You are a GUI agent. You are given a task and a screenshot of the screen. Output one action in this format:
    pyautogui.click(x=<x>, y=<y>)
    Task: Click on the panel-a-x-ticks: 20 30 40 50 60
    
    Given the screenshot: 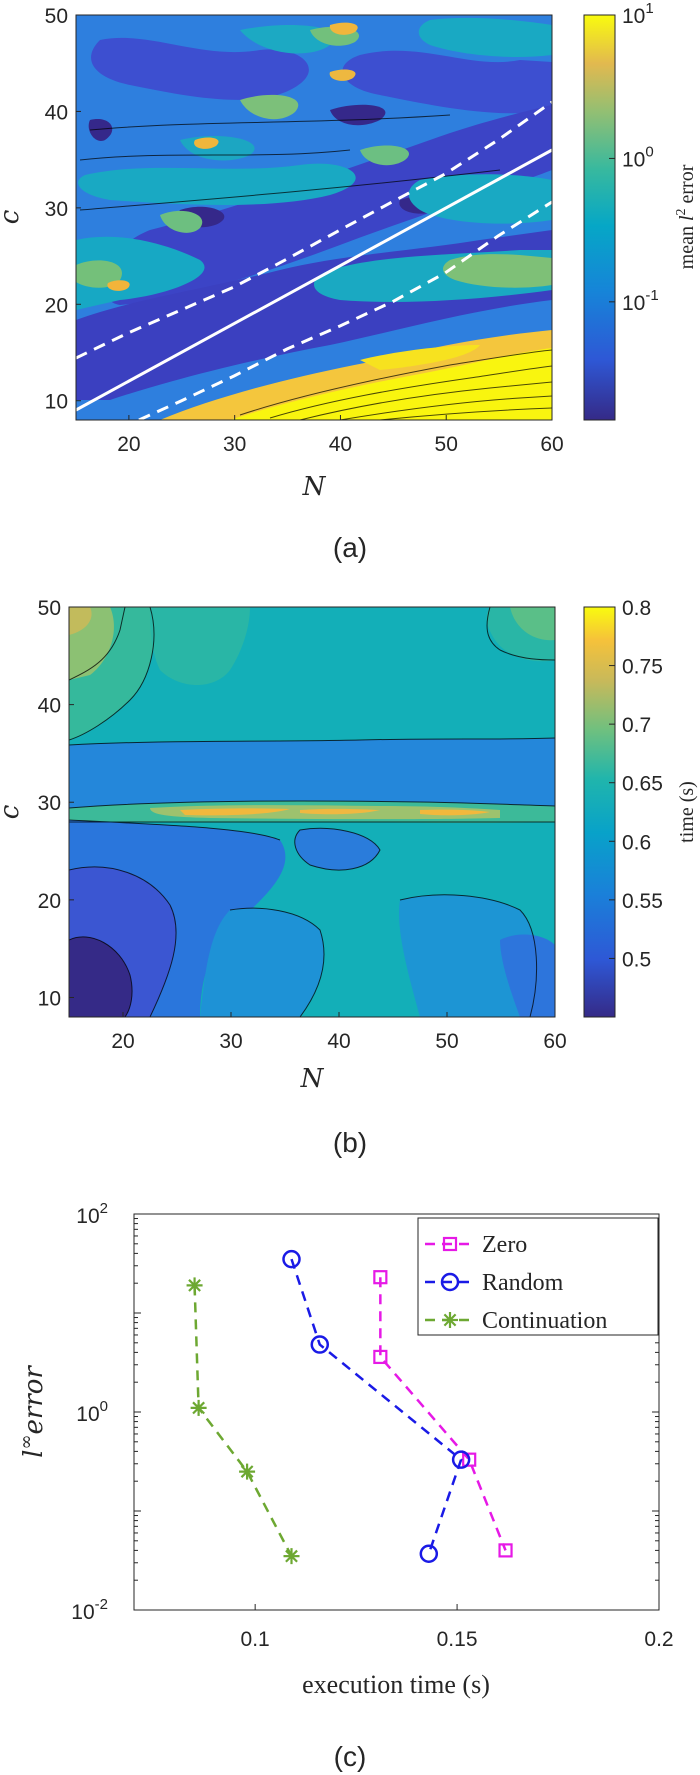 What is the action you would take?
    pyautogui.click(x=340, y=435)
    